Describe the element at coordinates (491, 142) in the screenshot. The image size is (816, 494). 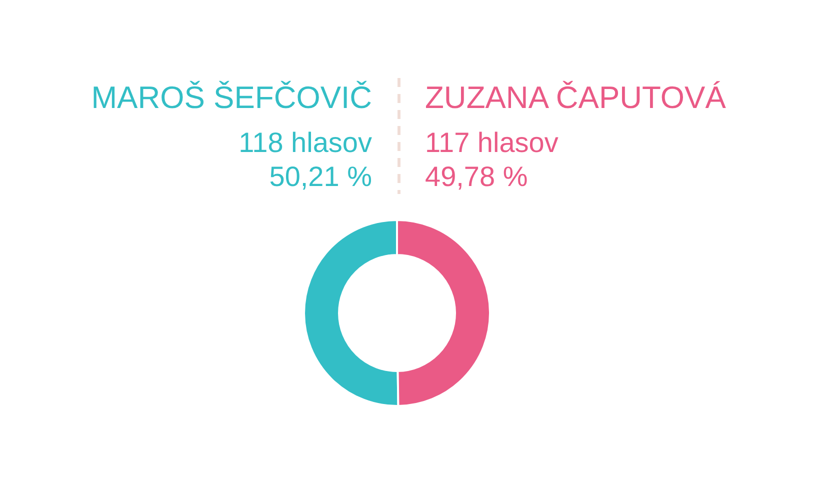
I see `data-label: 117 hlasov` at that location.